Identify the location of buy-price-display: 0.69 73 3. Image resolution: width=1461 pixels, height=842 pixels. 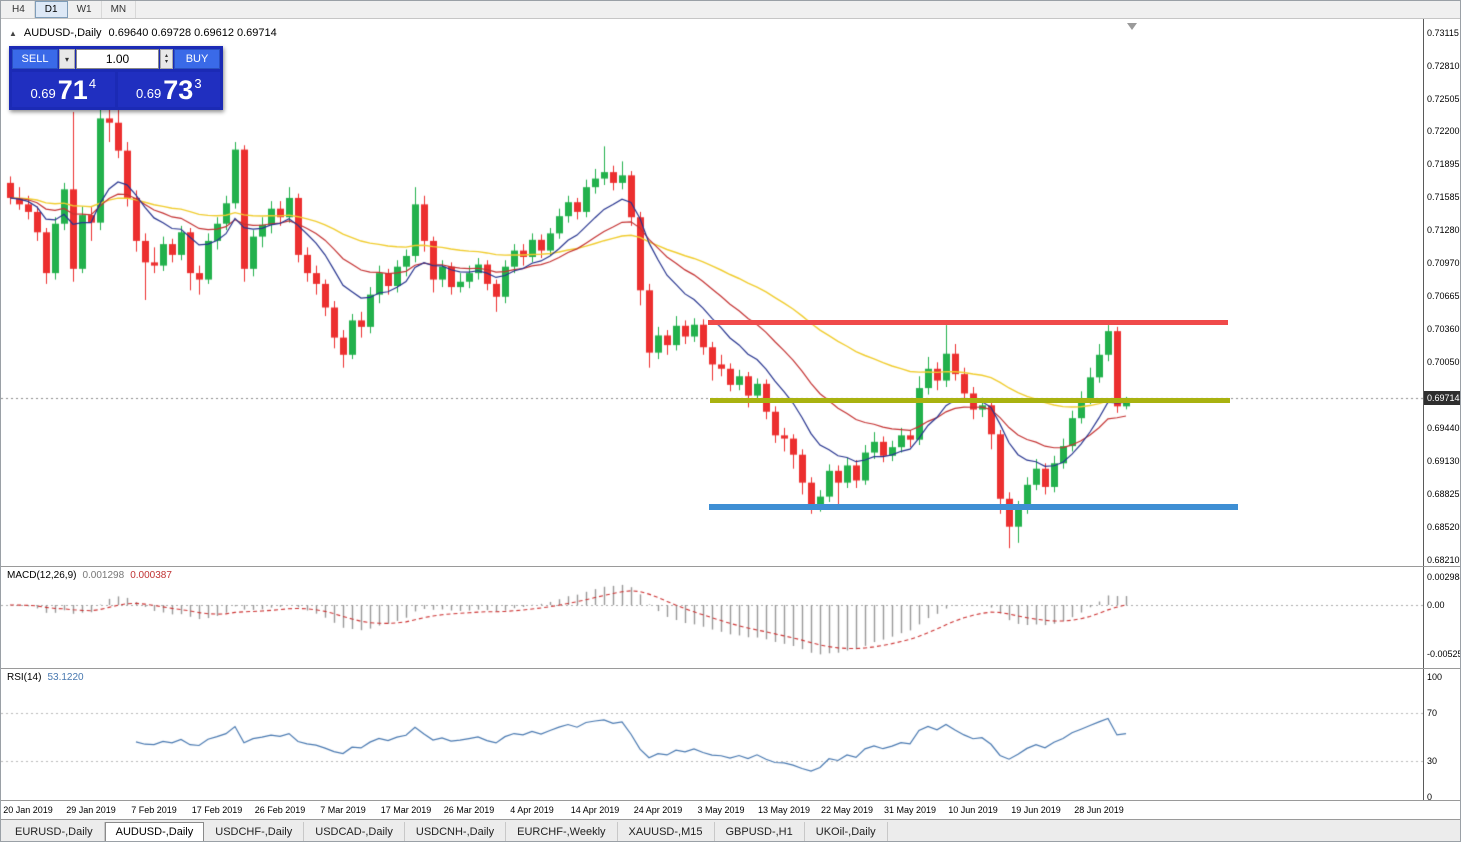
(168, 89).